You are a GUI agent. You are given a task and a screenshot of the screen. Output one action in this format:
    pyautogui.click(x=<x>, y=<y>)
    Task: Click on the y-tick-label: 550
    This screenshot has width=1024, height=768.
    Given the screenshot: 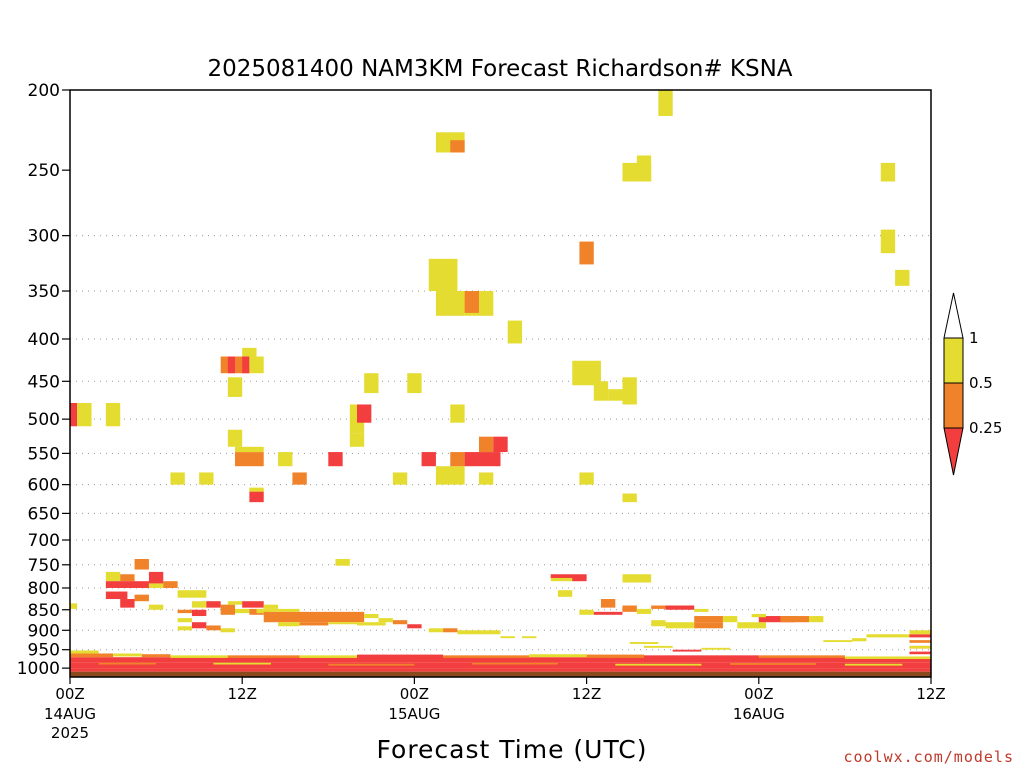 What is the action you would take?
    pyautogui.click(x=44, y=454)
    